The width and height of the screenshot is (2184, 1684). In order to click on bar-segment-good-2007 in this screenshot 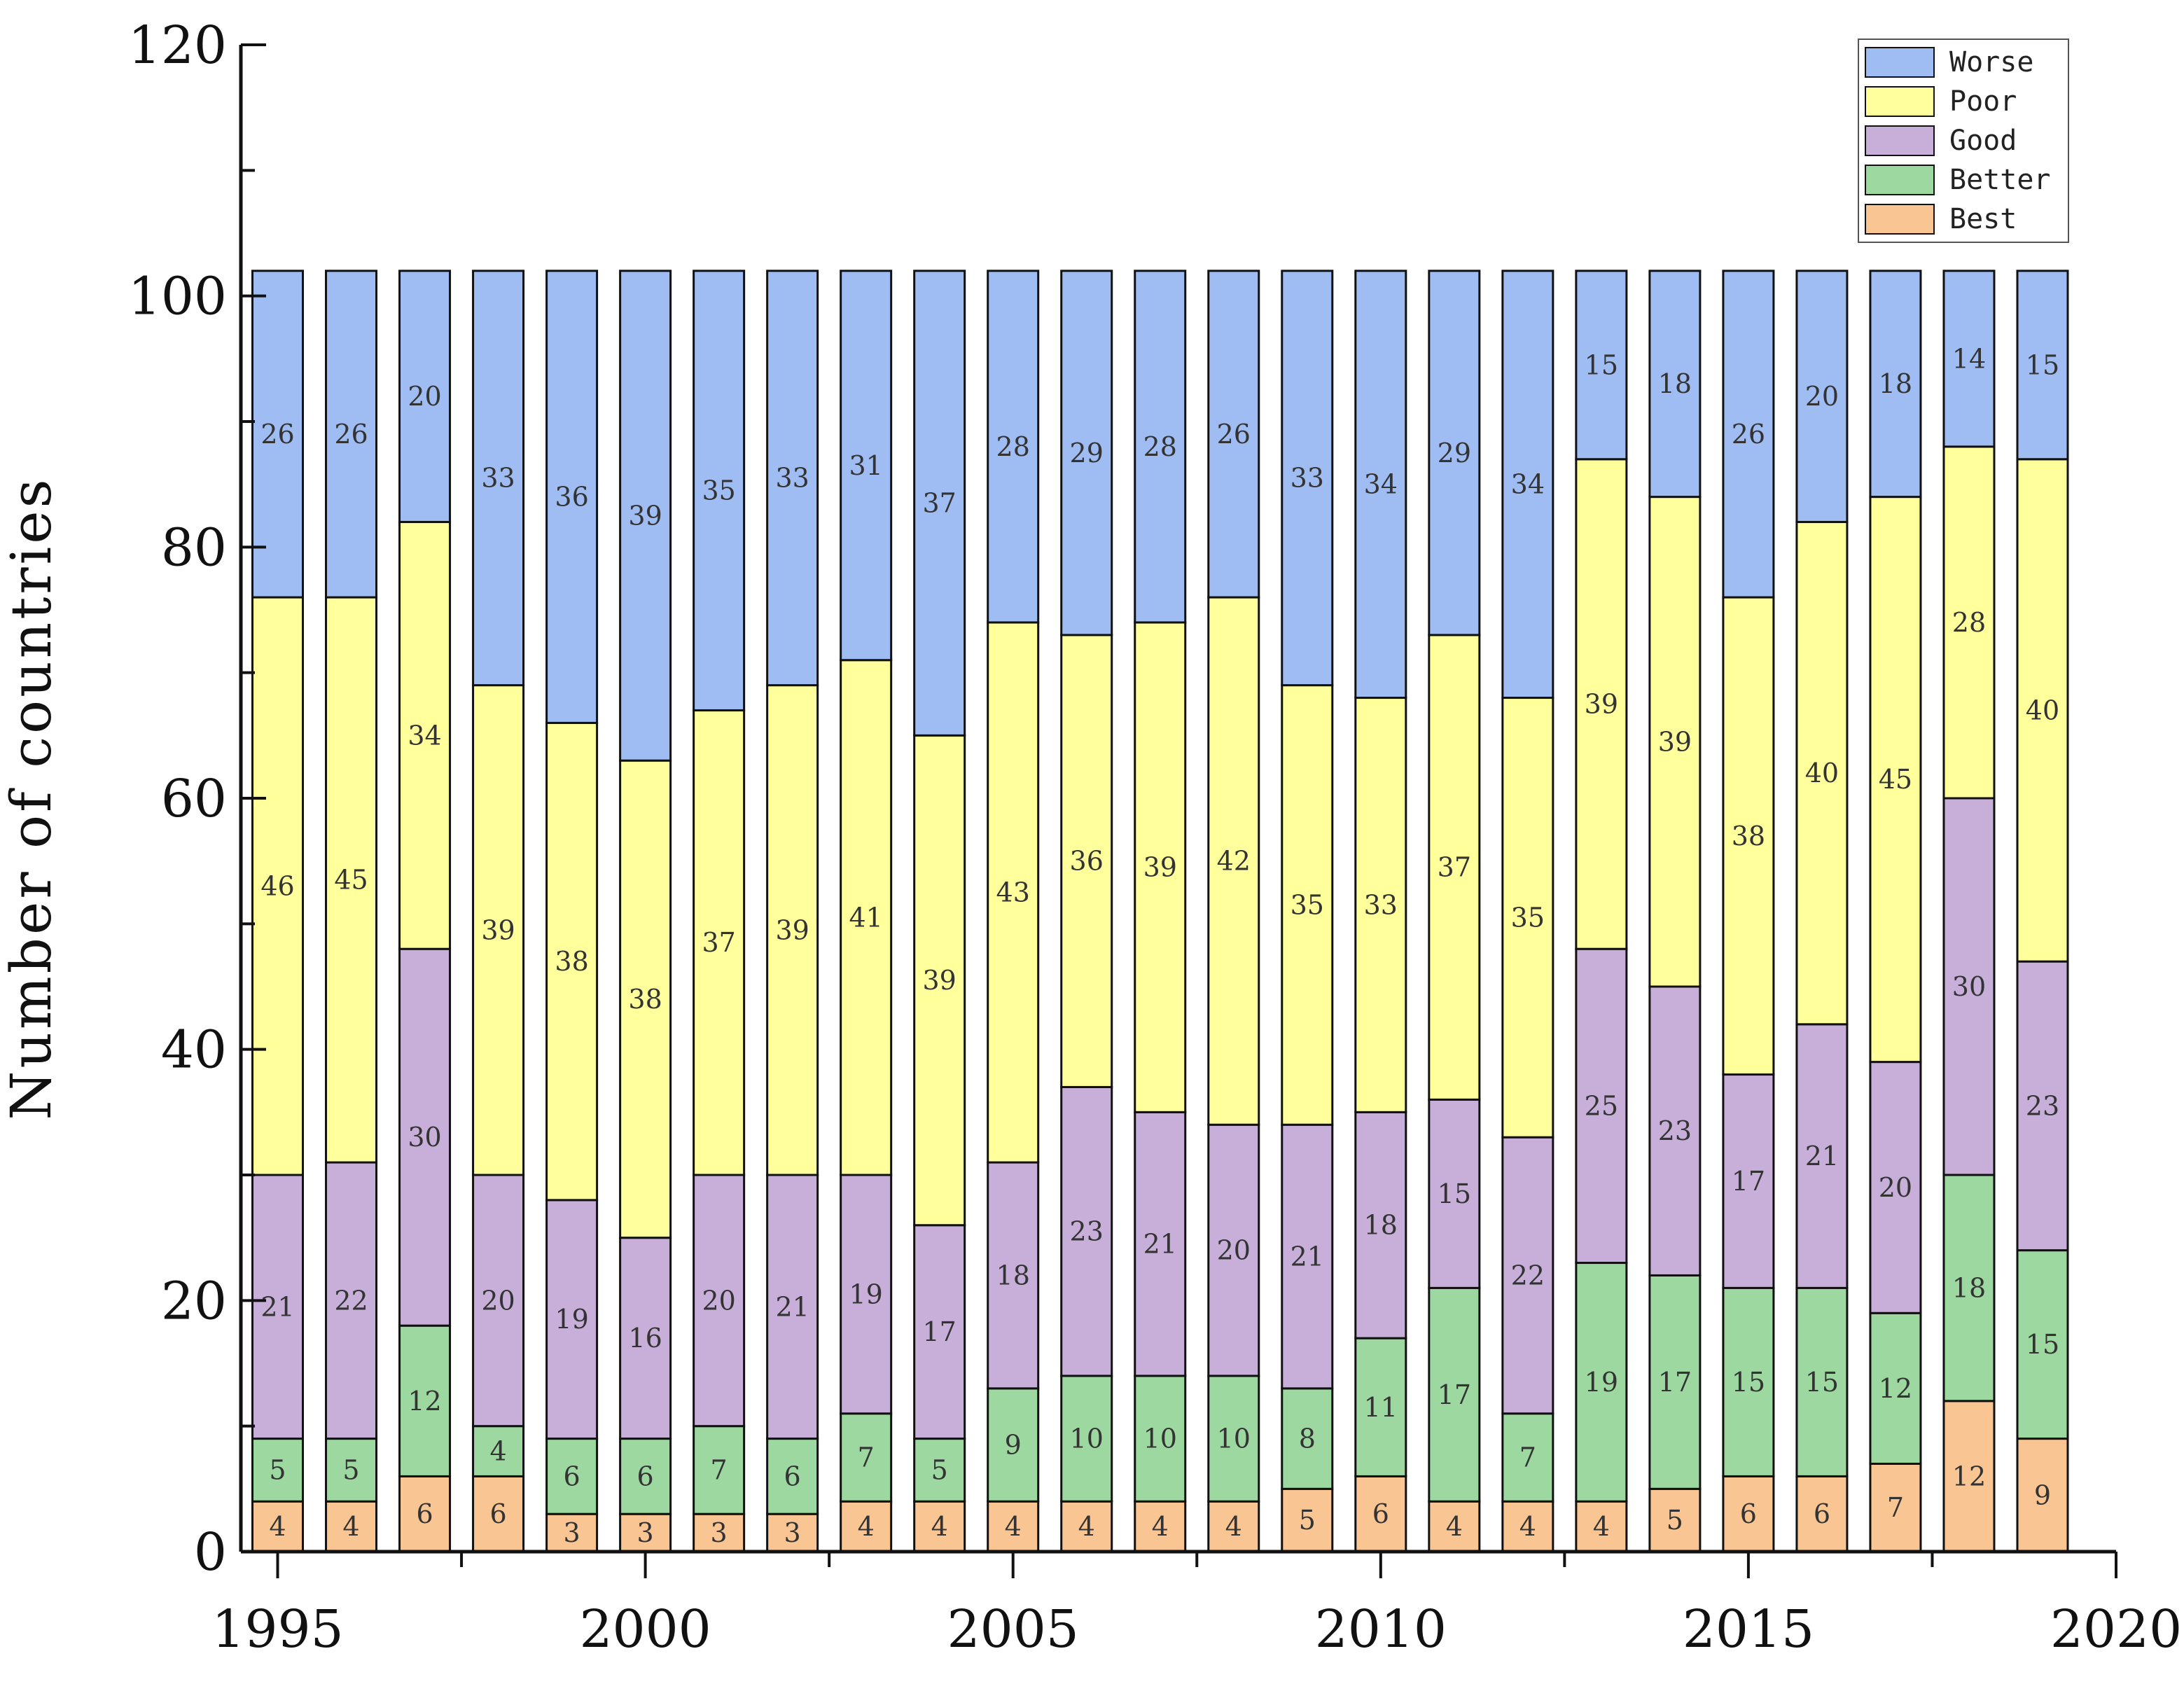, I will do `click(1160, 1244)`.